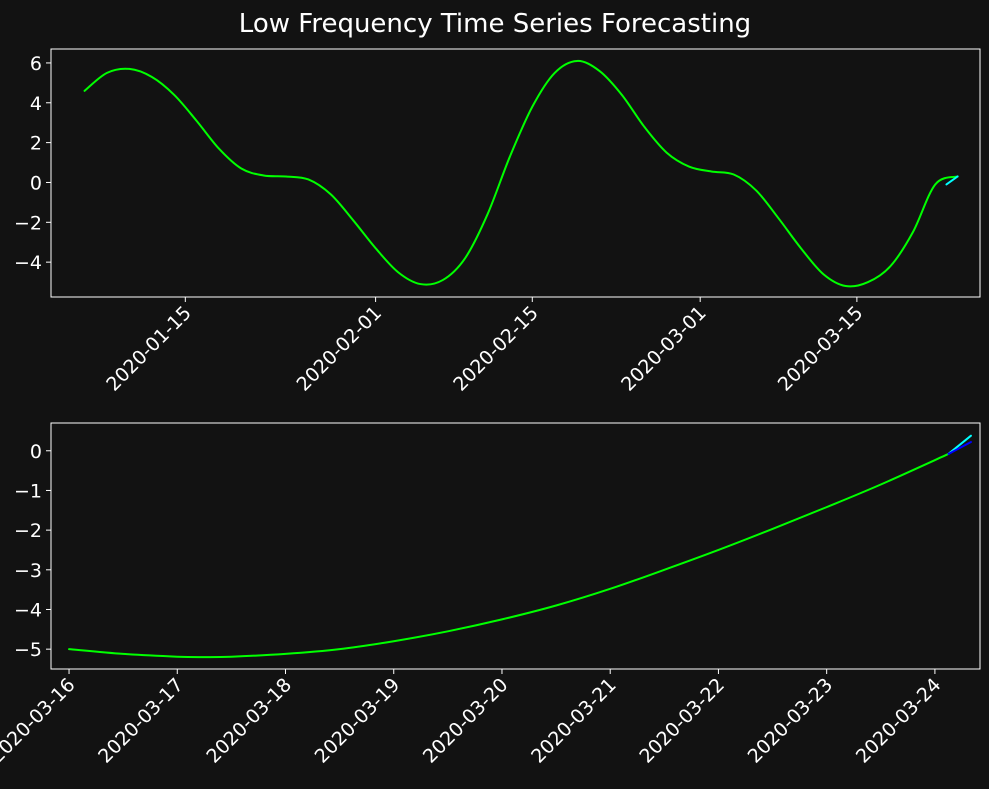 The image size is (989, 789). Describe the element at coordinates (682, 721) in the screenshot. I see `bottom-xtick-label: 2020-03-22` at that location.